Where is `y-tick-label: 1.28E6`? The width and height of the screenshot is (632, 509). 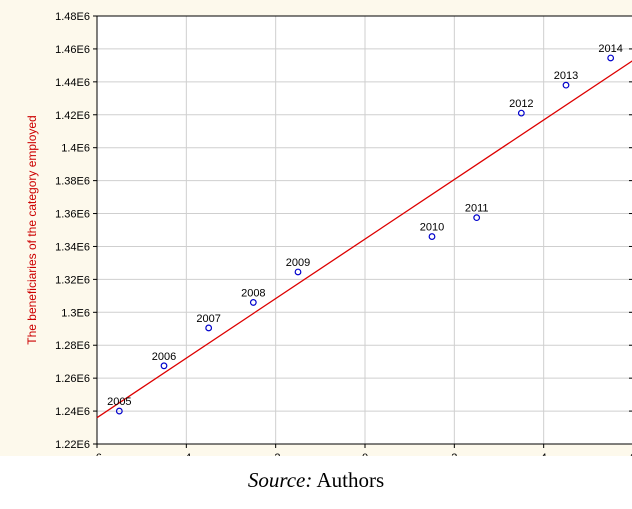
y-tick-label: 1.28E6 is located at coordinates (72, 346).